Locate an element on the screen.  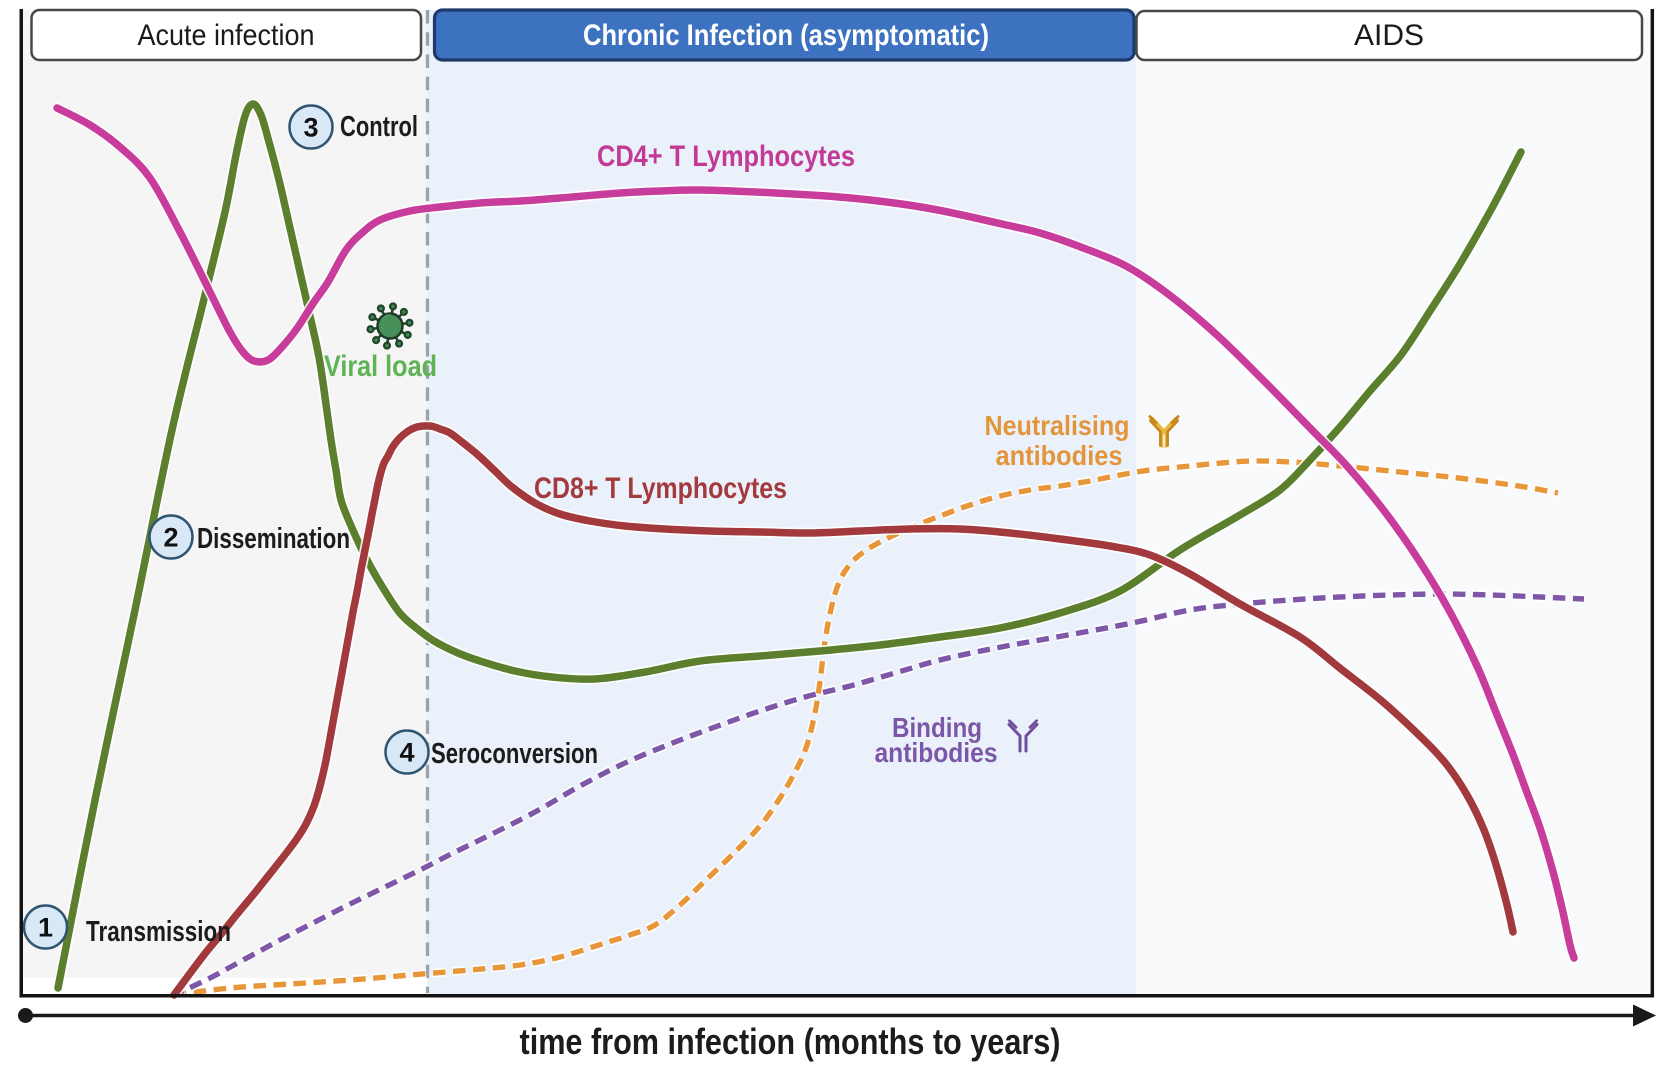
svg-text: CD8+ T Lymphocytes is located at coordinates (660, 488).